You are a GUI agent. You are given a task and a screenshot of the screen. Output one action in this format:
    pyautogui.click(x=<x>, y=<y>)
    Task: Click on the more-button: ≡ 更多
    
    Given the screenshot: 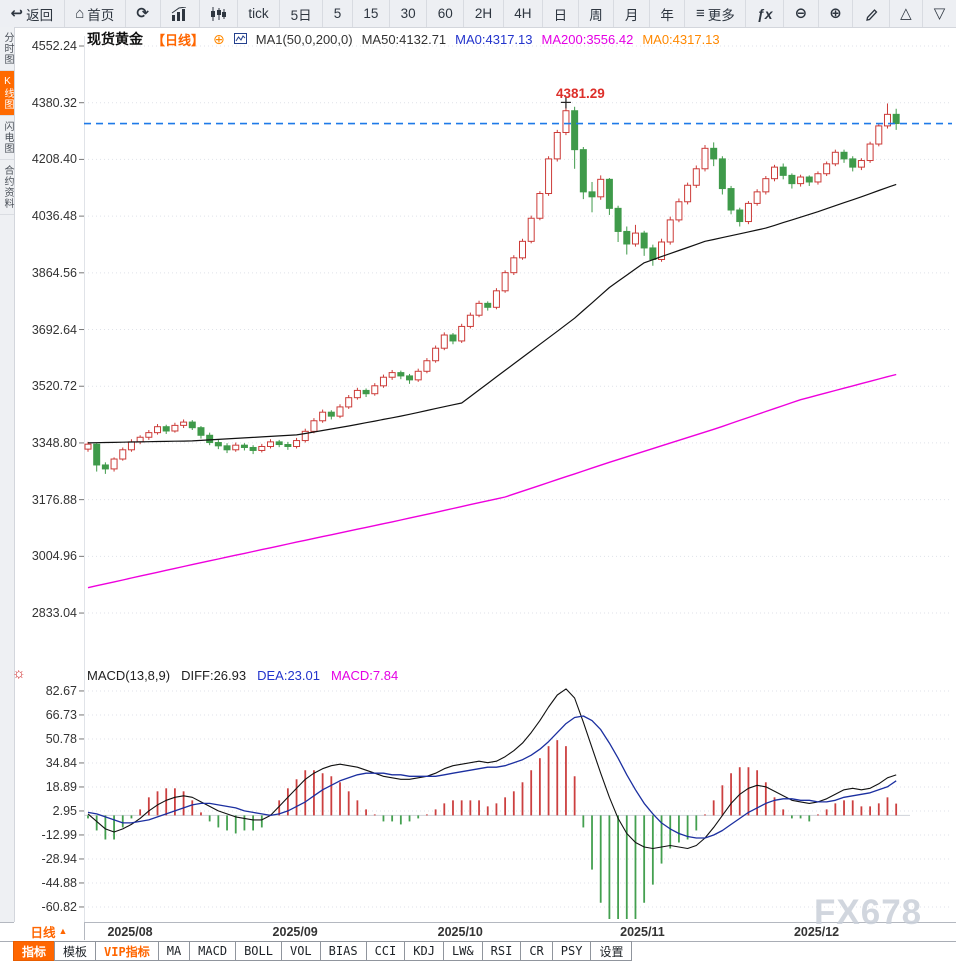 What is the action you would take?
    pyautogui.click(x=716, y=13)
    